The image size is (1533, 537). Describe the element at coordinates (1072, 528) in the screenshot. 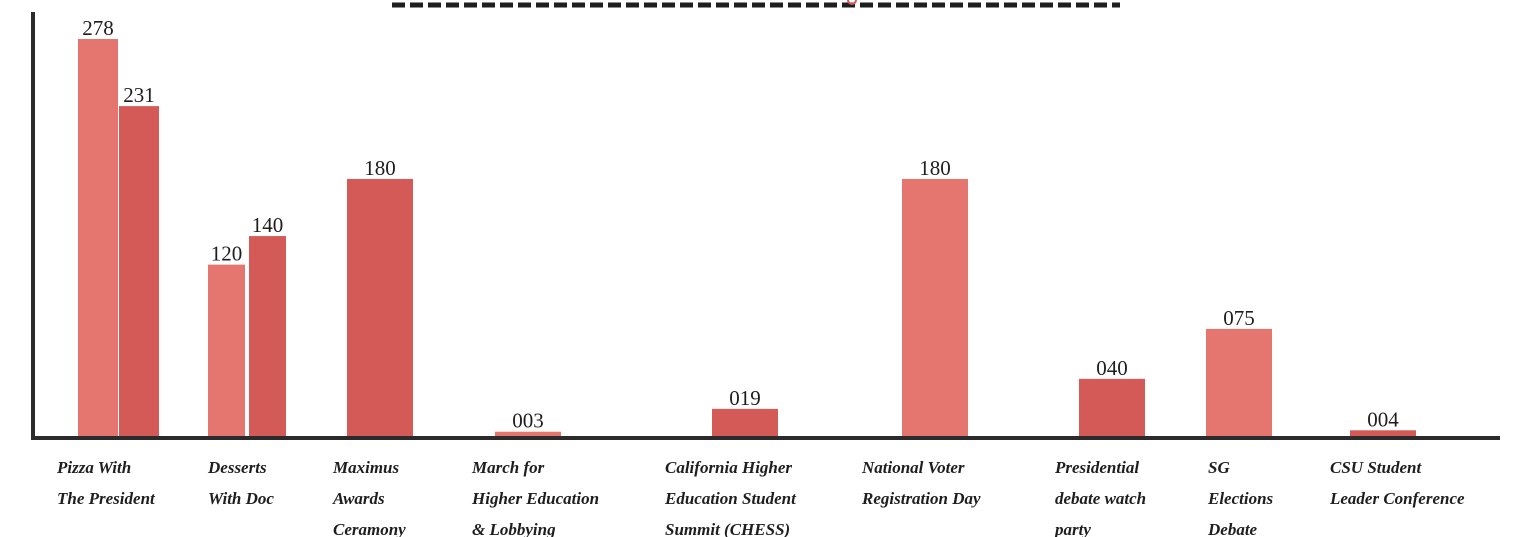

I see `category-label: party` at that location.